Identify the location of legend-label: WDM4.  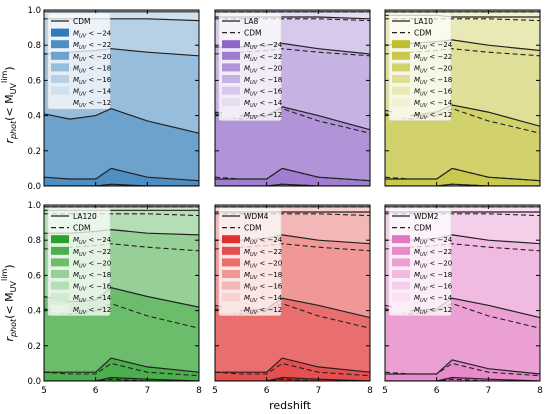
(256, 216).